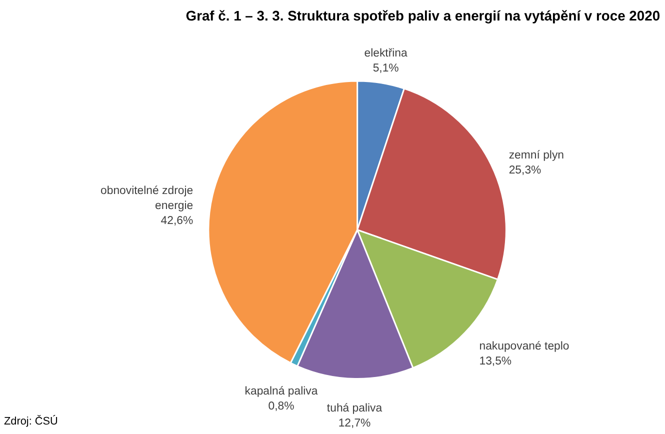  Describe the element at coordinates (385, 68) in the screenshot. I see `data-label: 5,1%` at that location.